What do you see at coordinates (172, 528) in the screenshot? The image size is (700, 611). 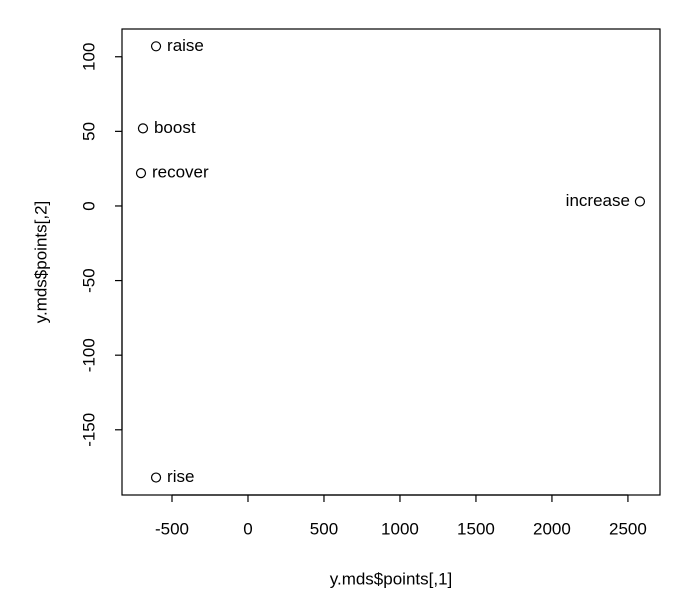 I see `x-tick-label: -500` at bounding box center [172, 528].